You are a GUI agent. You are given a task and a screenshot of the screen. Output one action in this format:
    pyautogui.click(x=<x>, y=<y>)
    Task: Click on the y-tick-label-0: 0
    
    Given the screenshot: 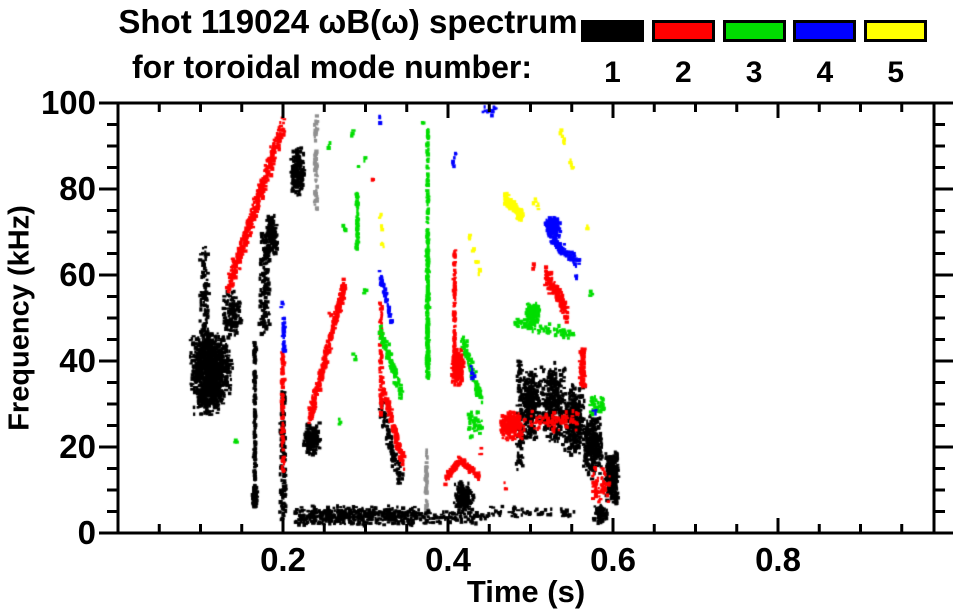 What is the action you would take?
    pyautogui.click(x=86, y=532)
    